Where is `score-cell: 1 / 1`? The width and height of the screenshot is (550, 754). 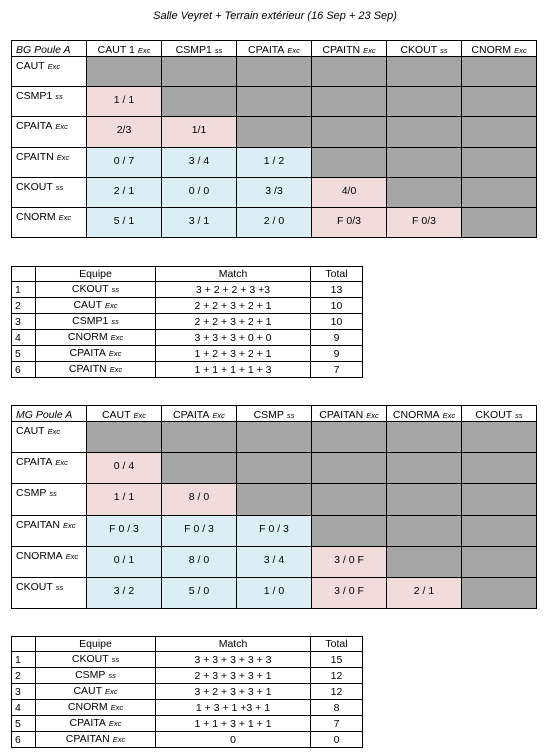 score-cell: 1 / 1 is located at coordinates (124, 499).